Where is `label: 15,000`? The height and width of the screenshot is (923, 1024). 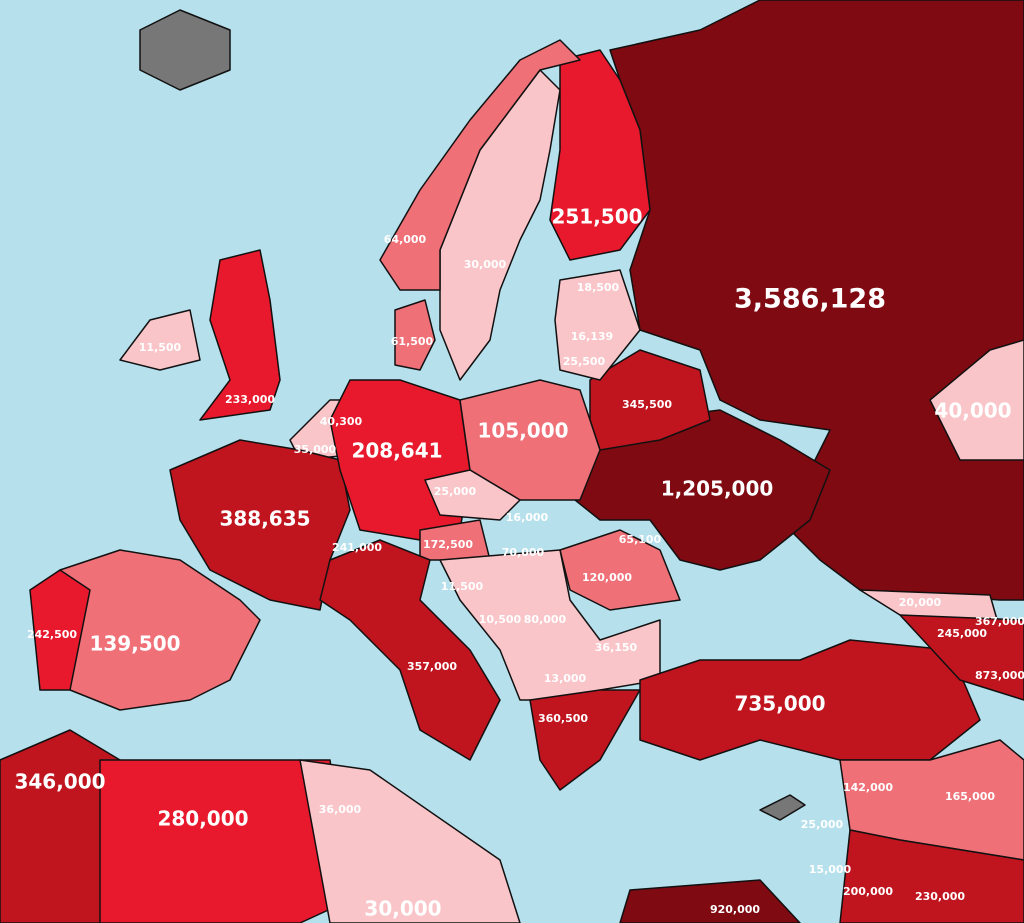 label: 15,000 is located at coordinates (830, 869).